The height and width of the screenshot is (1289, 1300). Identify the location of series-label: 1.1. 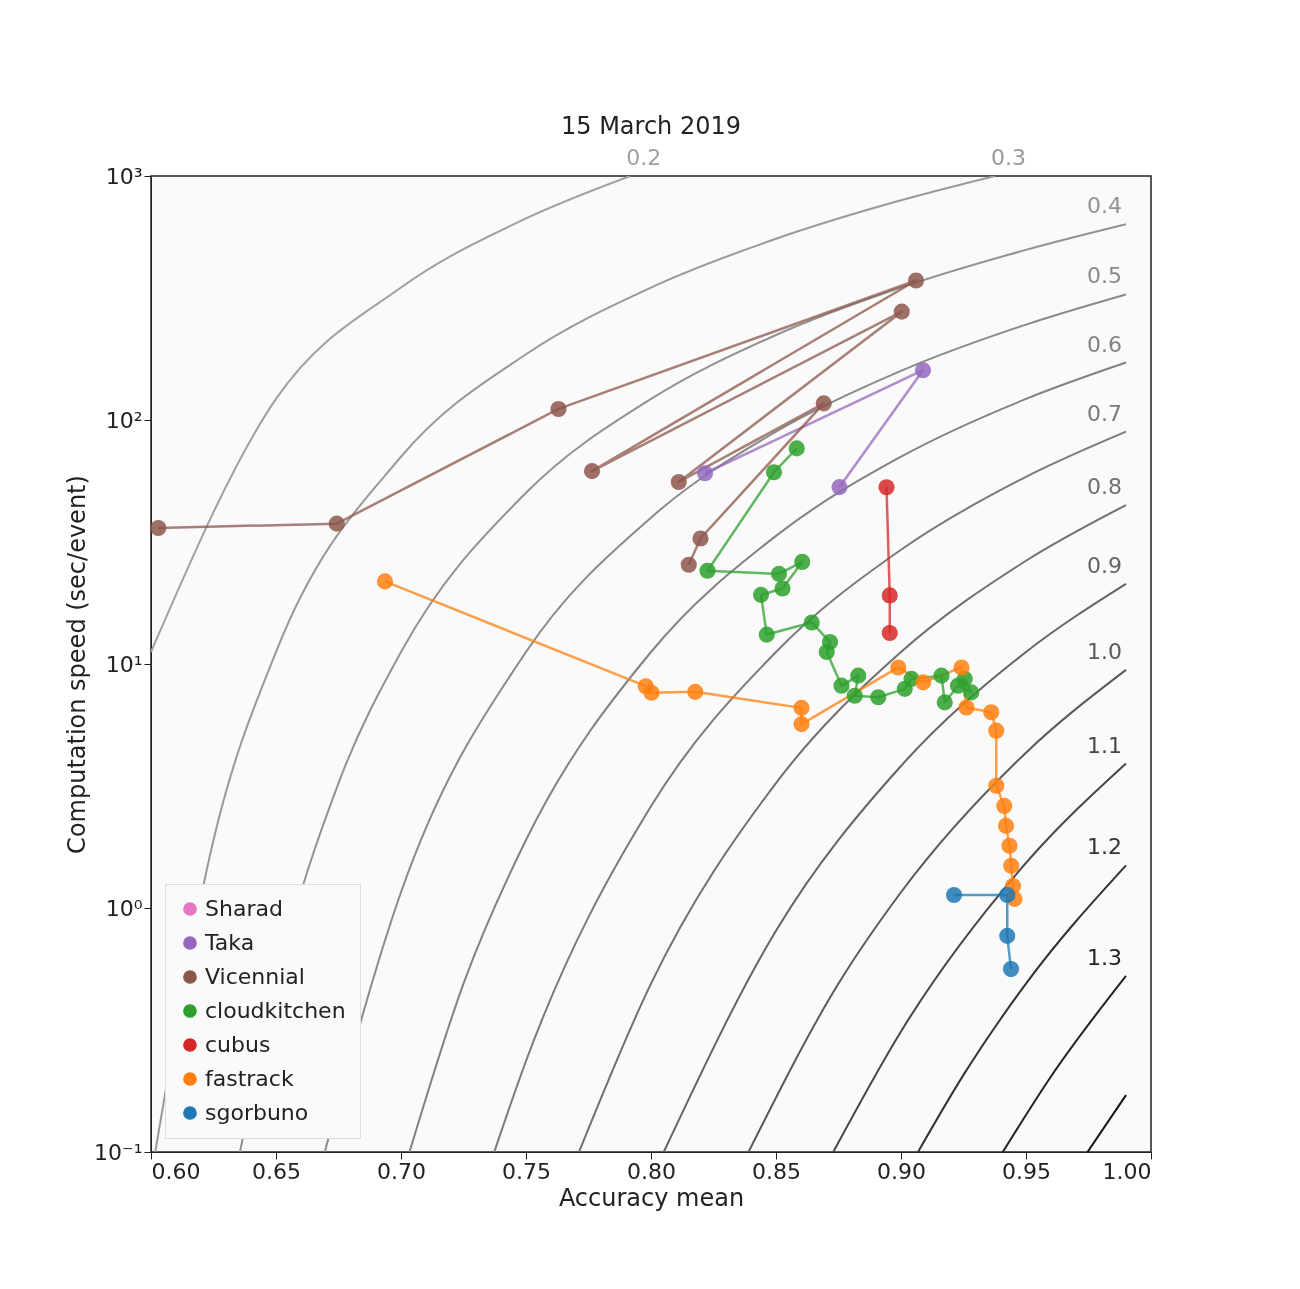
(1104, 745).